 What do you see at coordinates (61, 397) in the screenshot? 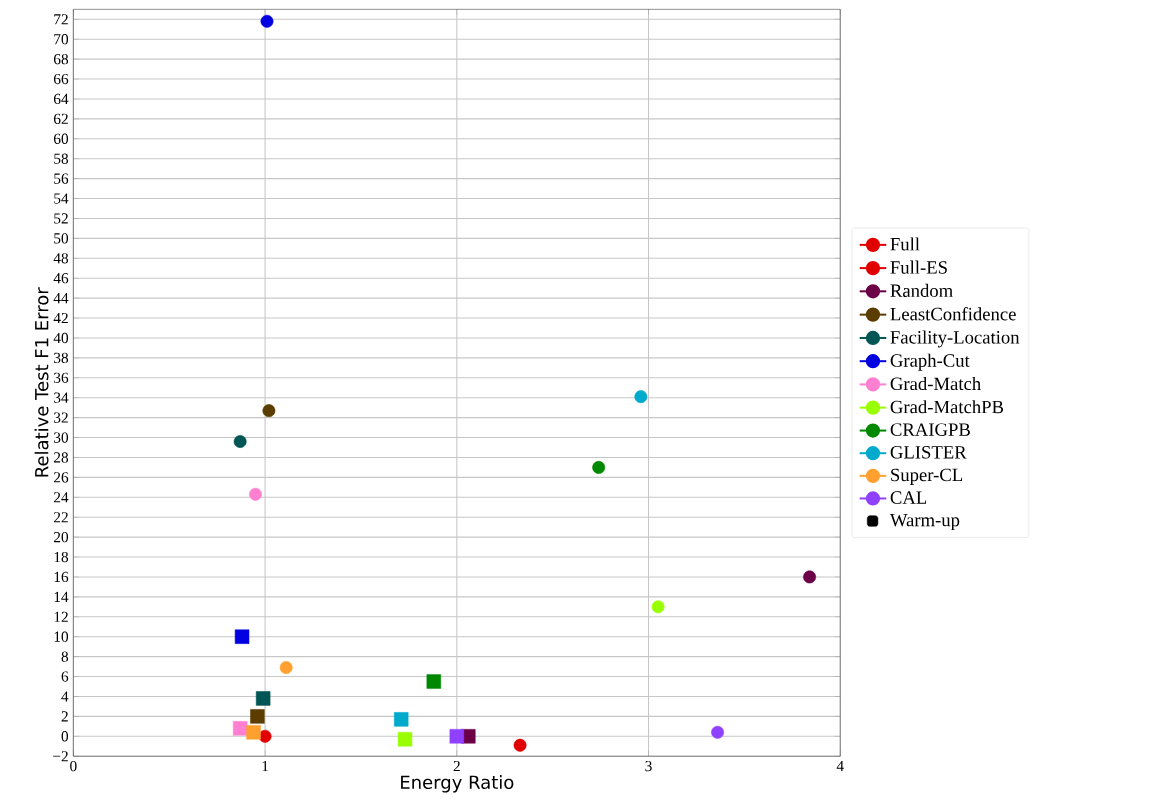
I see `y-tick-label: 34` at bounding box center [61, 397].